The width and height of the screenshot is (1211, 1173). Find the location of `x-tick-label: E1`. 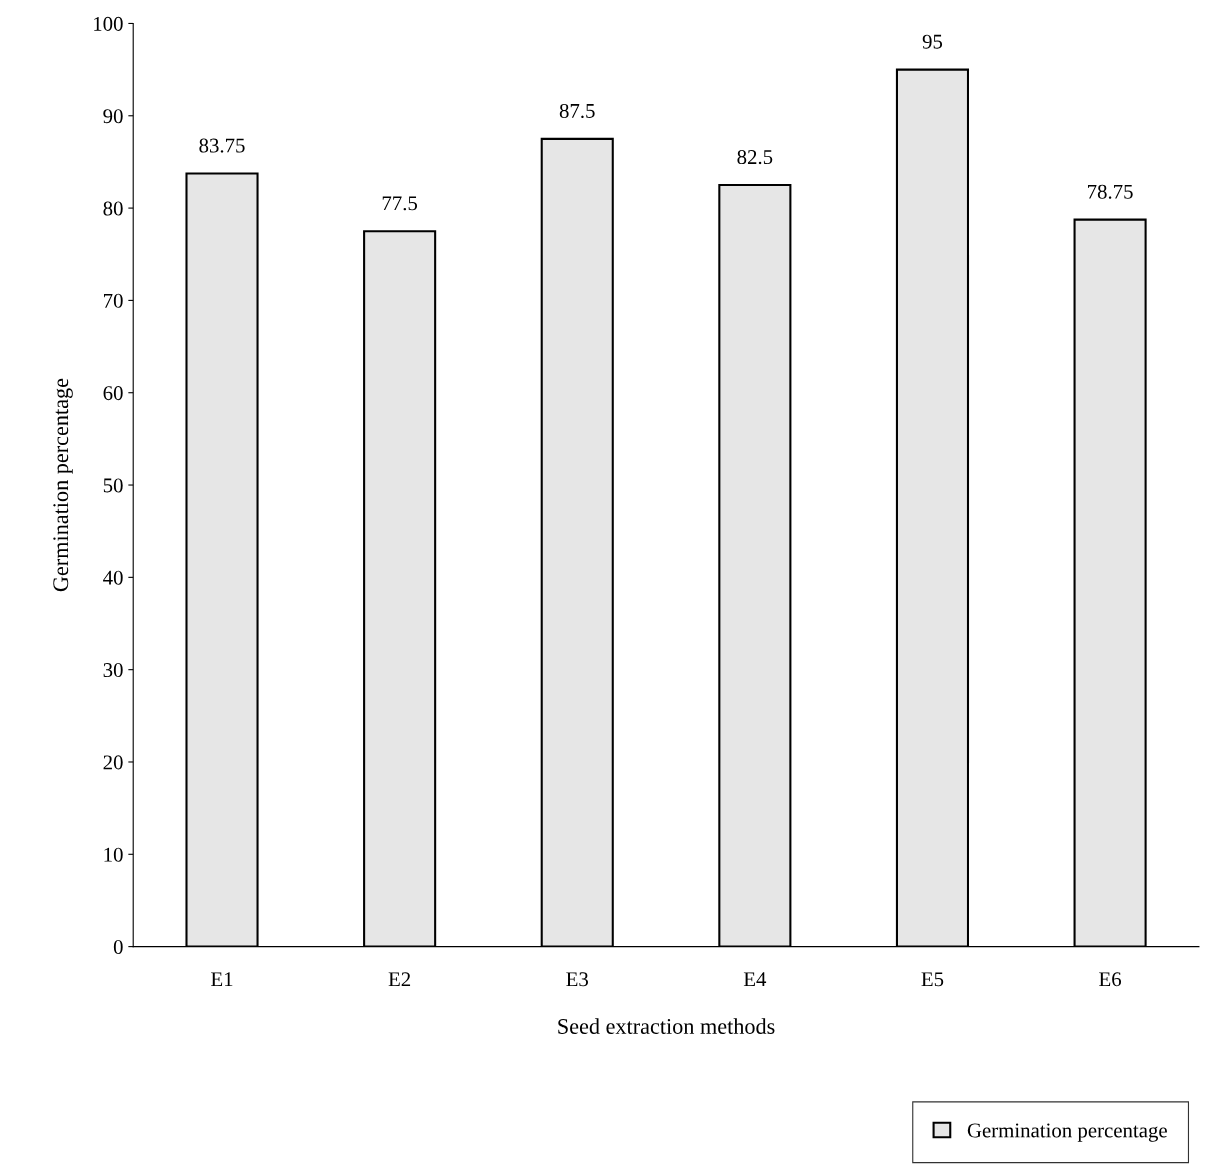

x-tick-label: E1 is located at coordinates (222, 979).